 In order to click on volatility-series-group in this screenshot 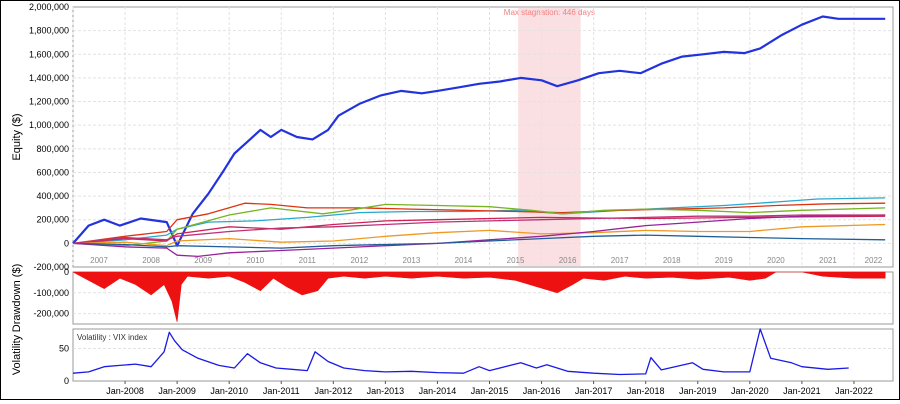, I will do `click(460, 352)`.